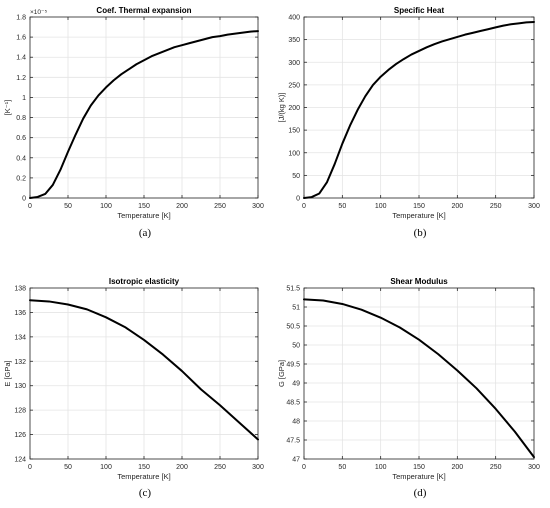 This screenshot has width=550, height=508. Describe the element at coordinates (38, 12) in the screenshot. I see `y-multiplier-label: ×10⁻⁵` at that location.